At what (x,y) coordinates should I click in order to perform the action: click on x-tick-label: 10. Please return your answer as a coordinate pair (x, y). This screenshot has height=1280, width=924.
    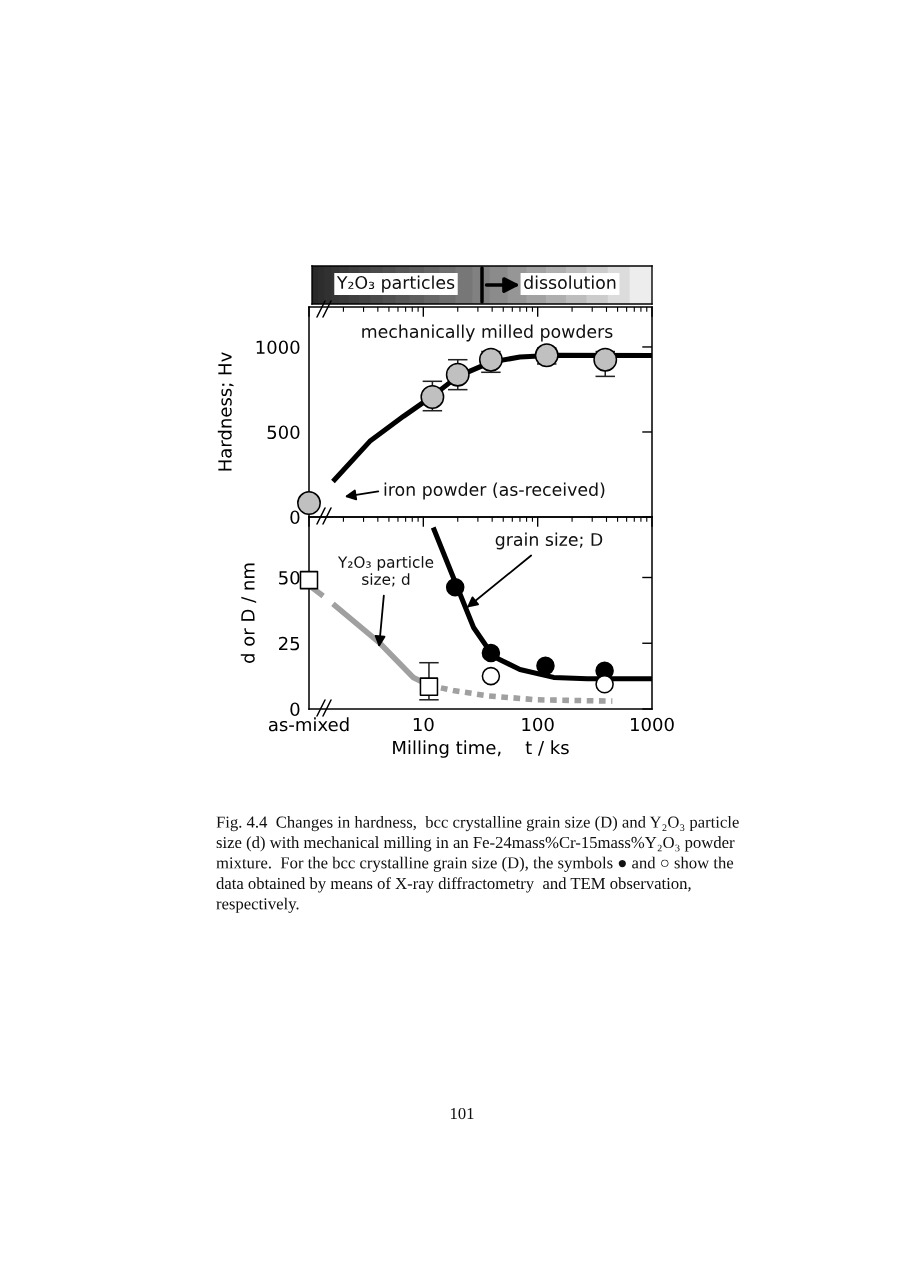
    Looking at the image, I should click on (423, 724).